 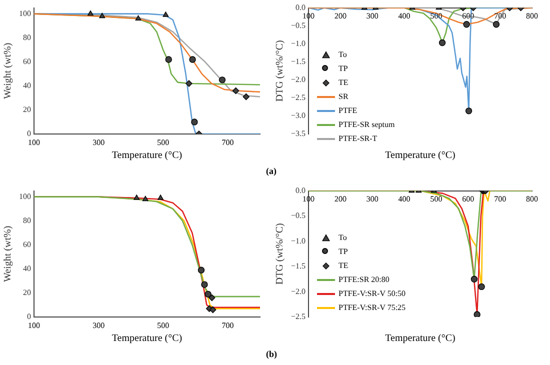 I want to click on legend-label: PTFE-SR septum, so click(x=366, y=125).